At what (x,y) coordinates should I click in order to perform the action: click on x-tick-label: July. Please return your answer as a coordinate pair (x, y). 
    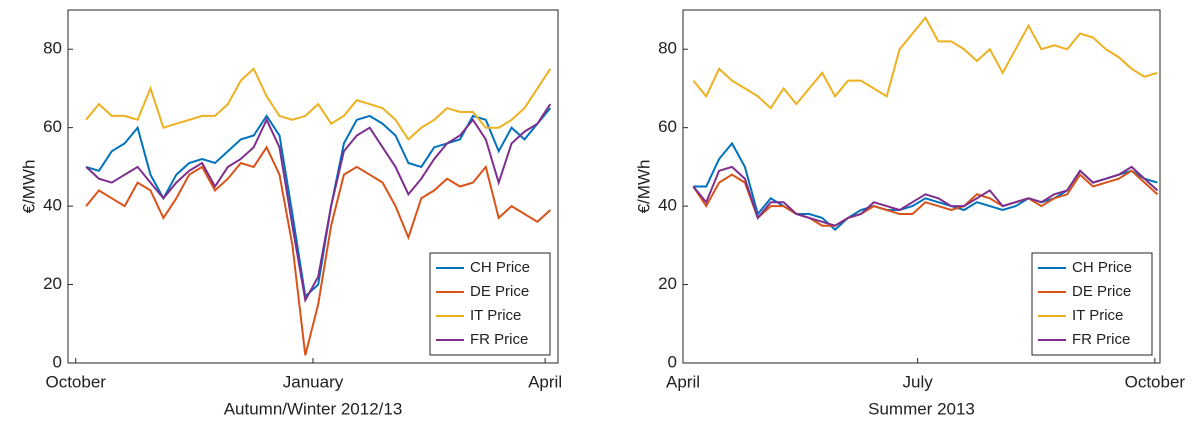
    Looking at the image, I should click on (918, 381).